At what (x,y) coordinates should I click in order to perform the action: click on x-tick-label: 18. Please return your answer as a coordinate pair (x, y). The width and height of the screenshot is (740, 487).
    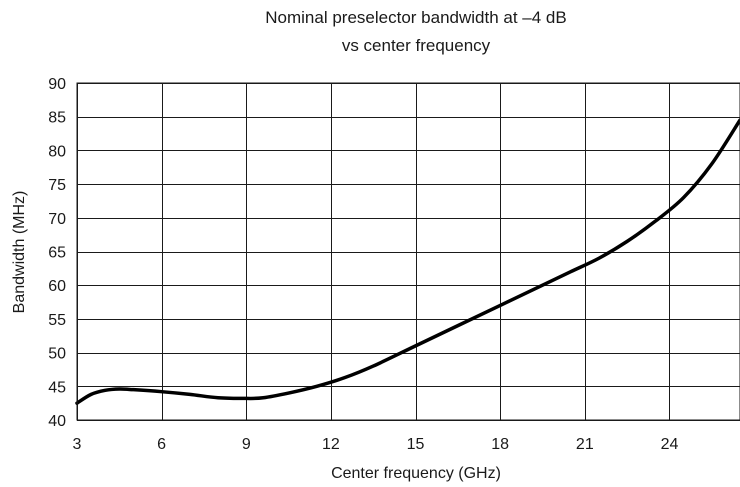
    Looking at the image, I should click on (500, 444).